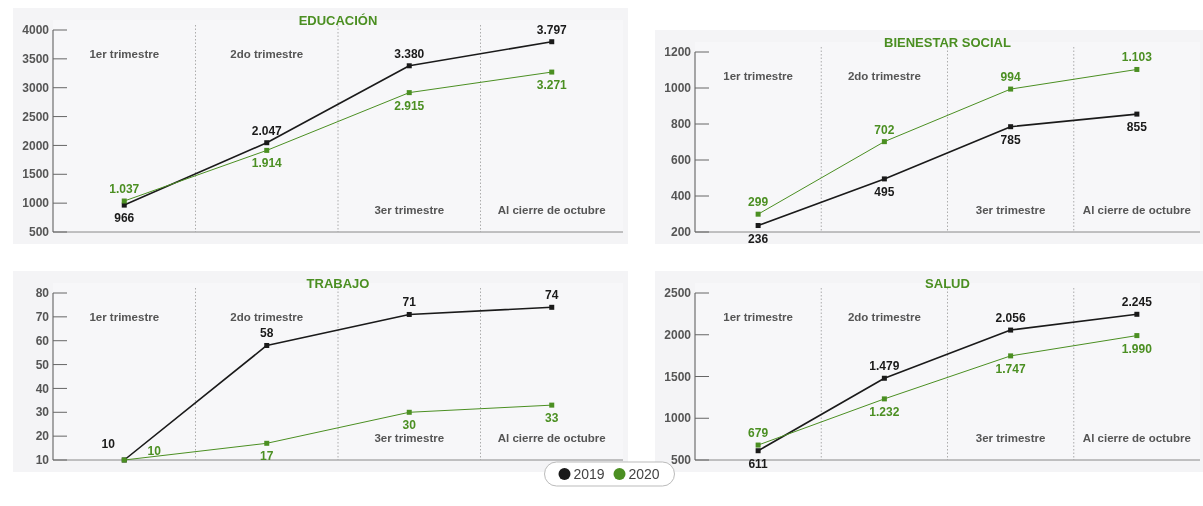 This screenshot has width=1203, height=506. Describe the element at coordinates (1010, 368) in the screenshot. I see `data-label: 1.747` at that location.